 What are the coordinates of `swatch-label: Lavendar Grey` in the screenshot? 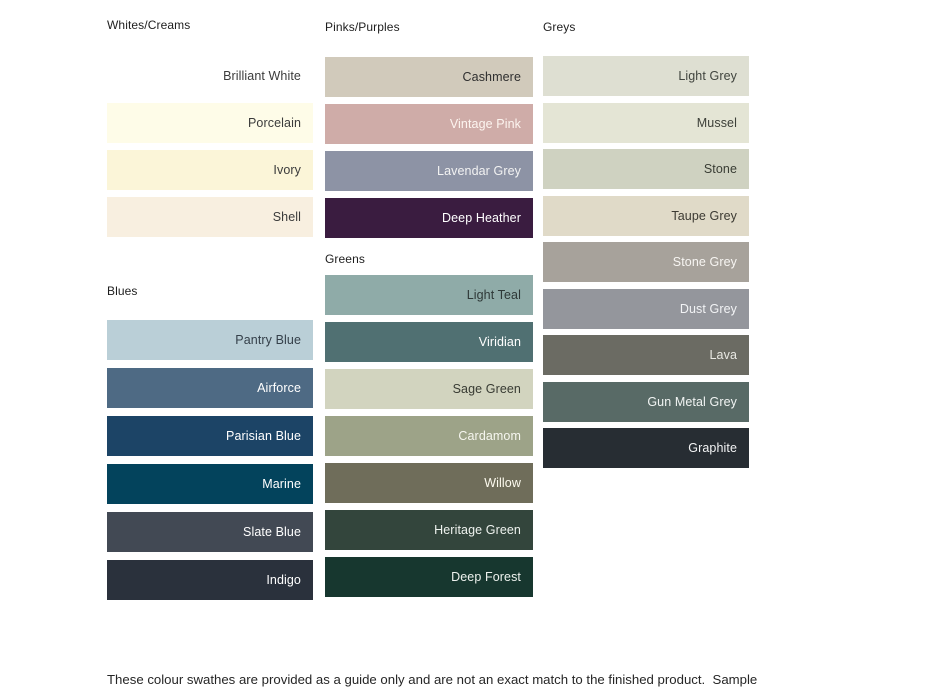 It's located at (479, 171).